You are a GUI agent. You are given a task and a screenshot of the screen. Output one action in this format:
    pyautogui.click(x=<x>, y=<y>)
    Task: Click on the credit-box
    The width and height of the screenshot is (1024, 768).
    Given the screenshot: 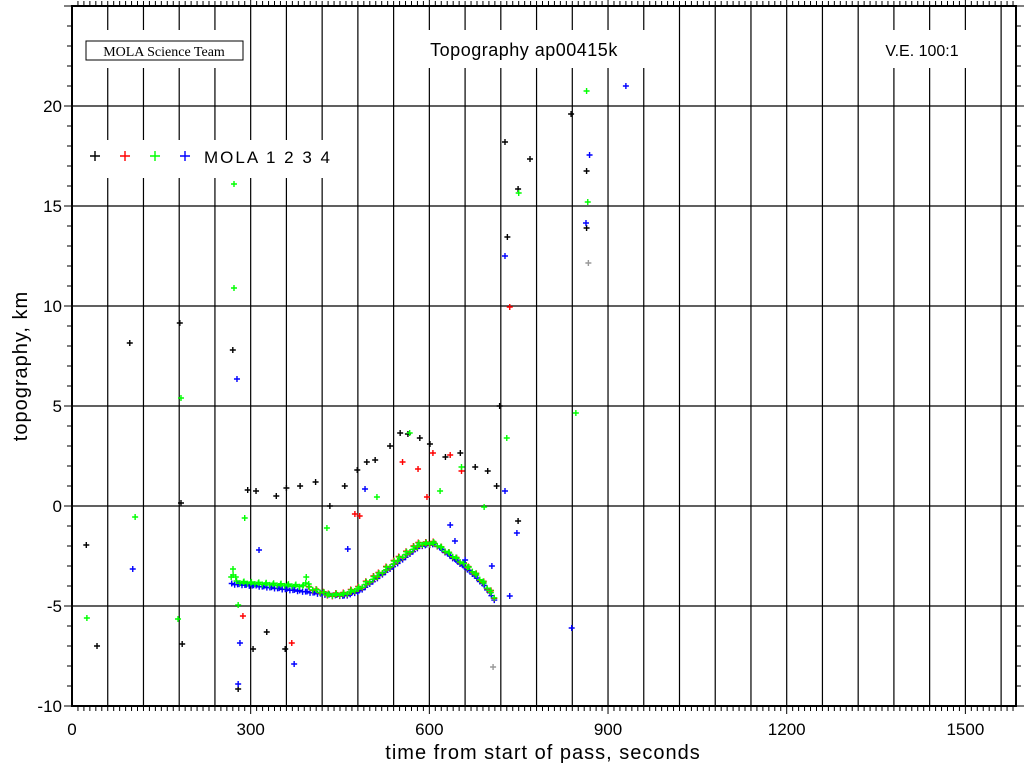 What is the action you would take?
    pyautogui.click(x=164, y=50)
    